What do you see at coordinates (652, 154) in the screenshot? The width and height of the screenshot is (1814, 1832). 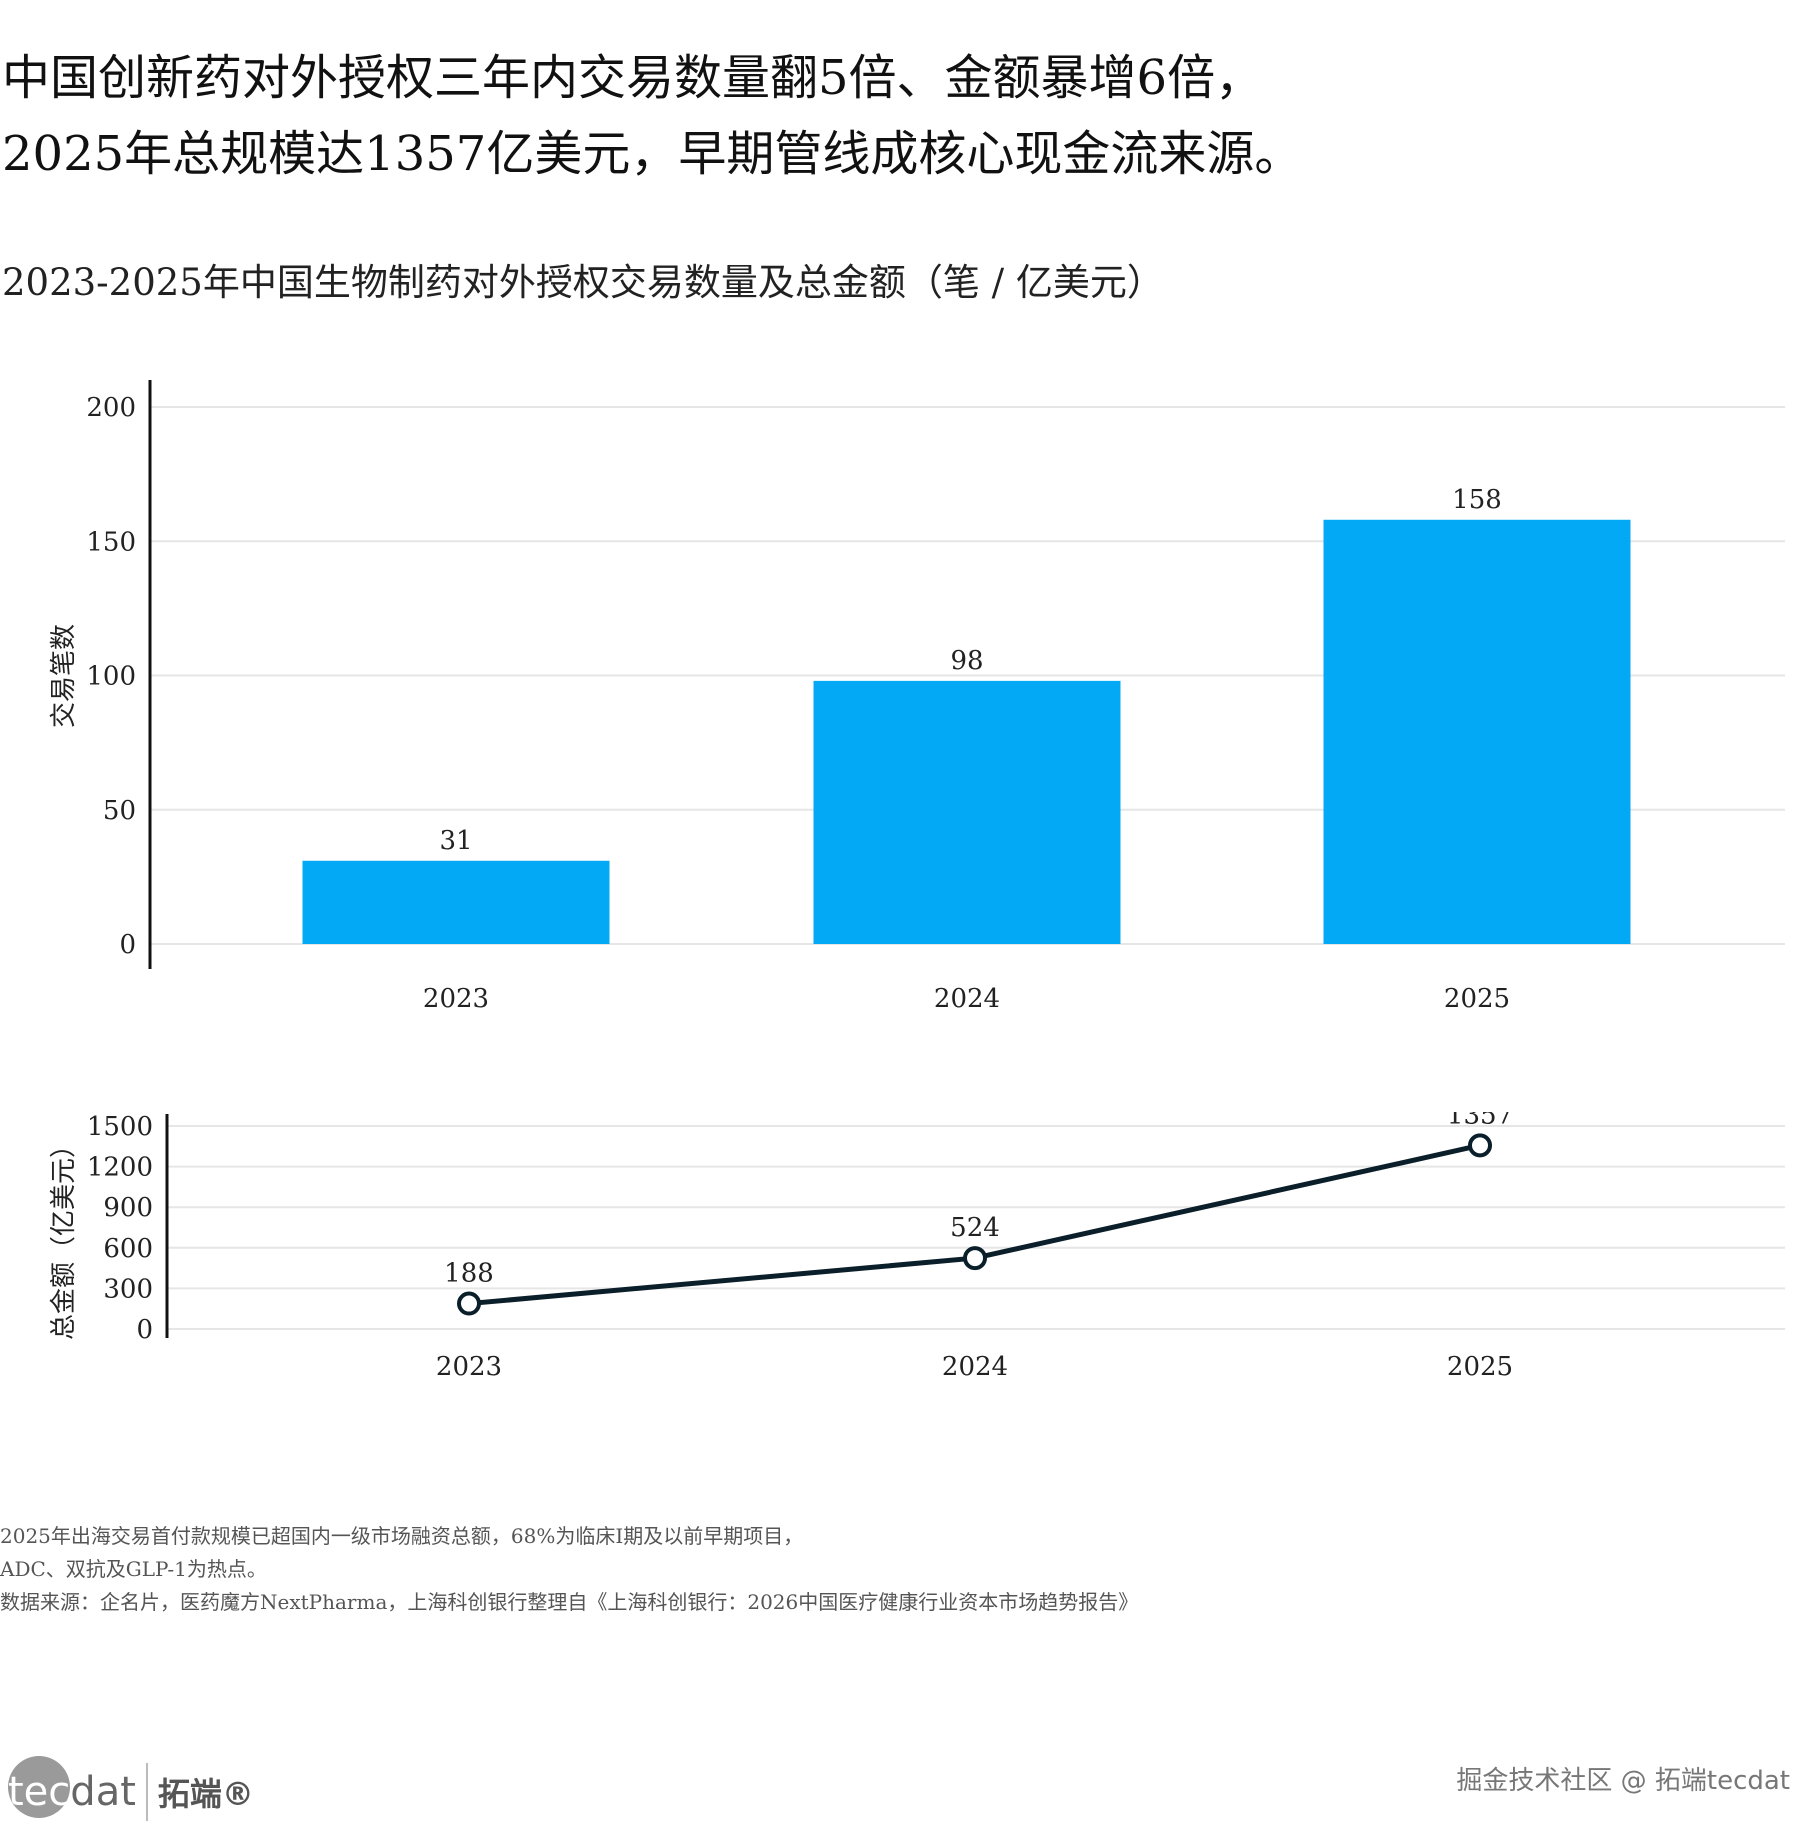 I see `headline-line-2: 2025年总规模达1357亿美元，早期管线成核心现金流来源。` at bounding box center [652, 154].